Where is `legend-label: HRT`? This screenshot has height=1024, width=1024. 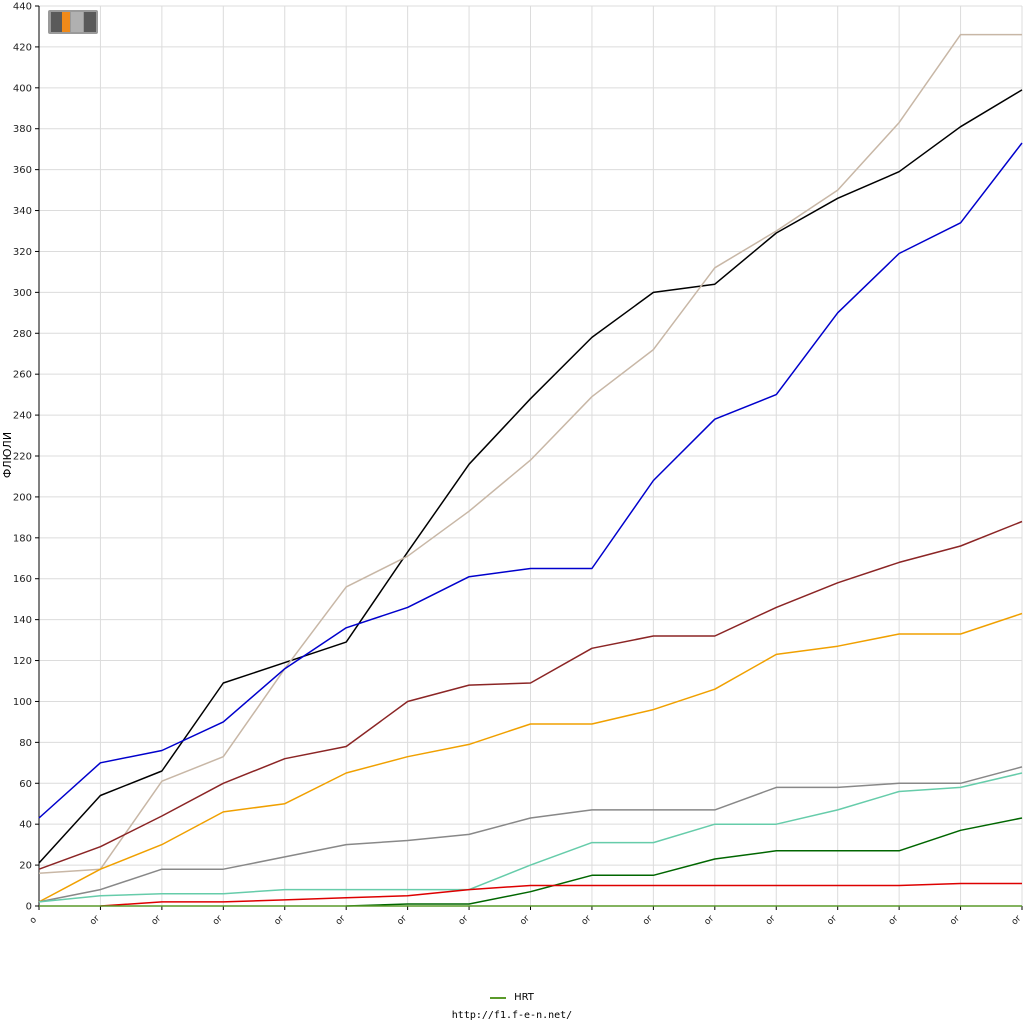 legend-label: HRT is located at coordinates (524, 997).